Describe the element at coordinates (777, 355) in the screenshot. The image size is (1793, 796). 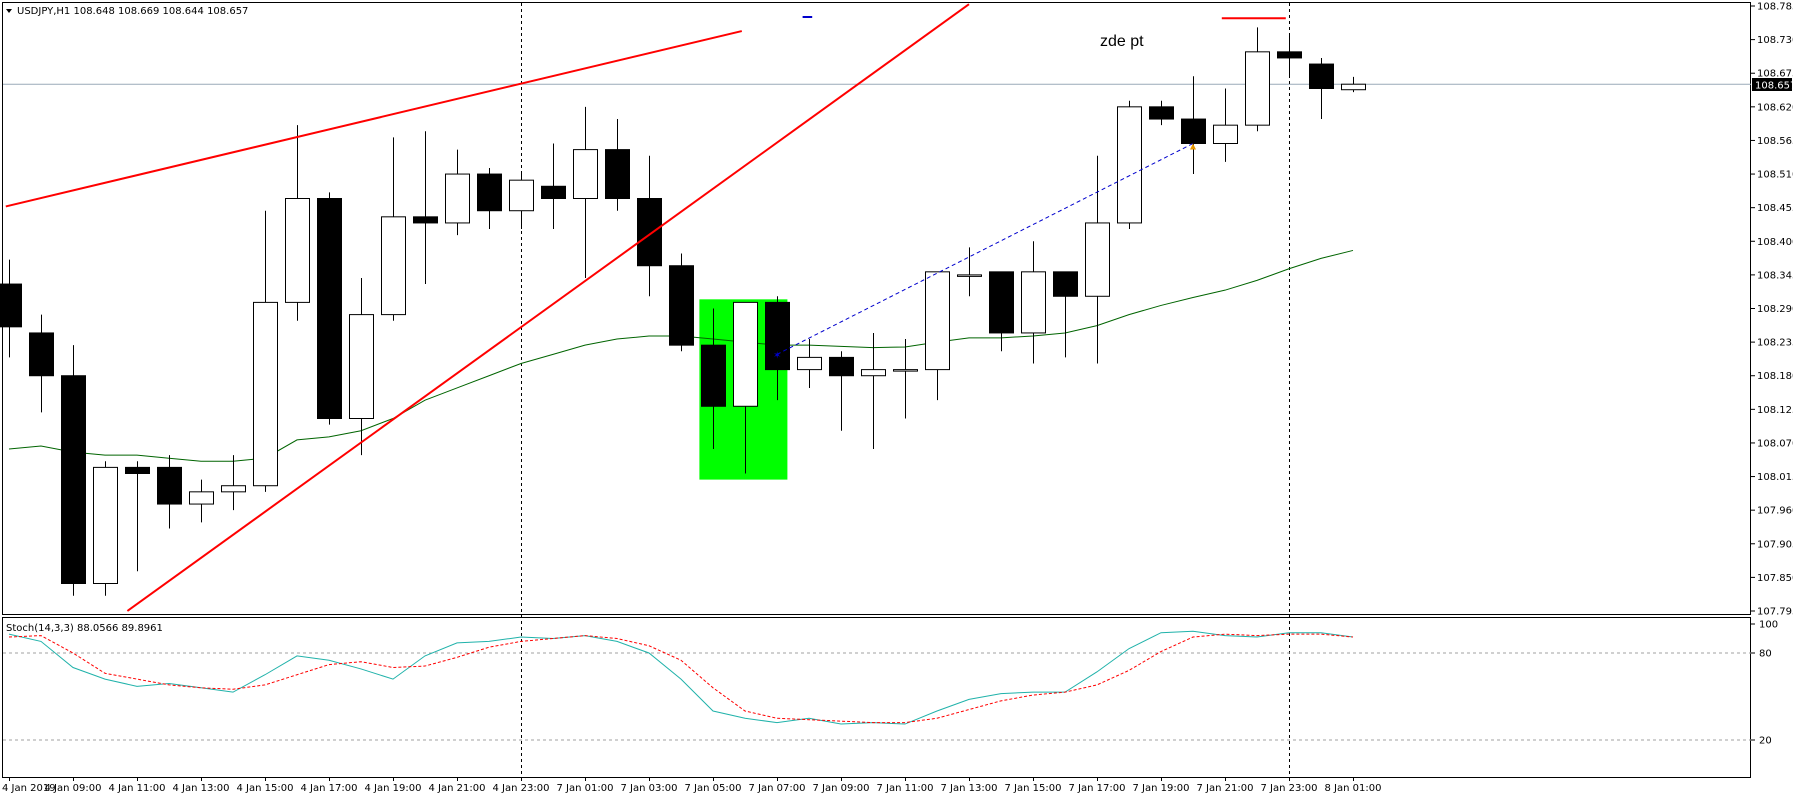
I see `projection-start-marker: ✶` at that location.